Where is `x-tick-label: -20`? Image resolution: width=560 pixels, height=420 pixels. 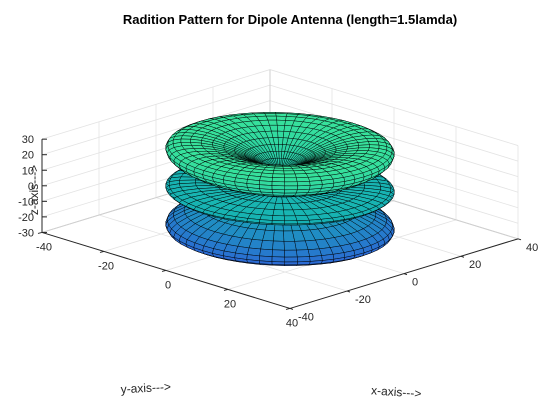 x-tick-label: -20 is located at coordinates (106, 266).